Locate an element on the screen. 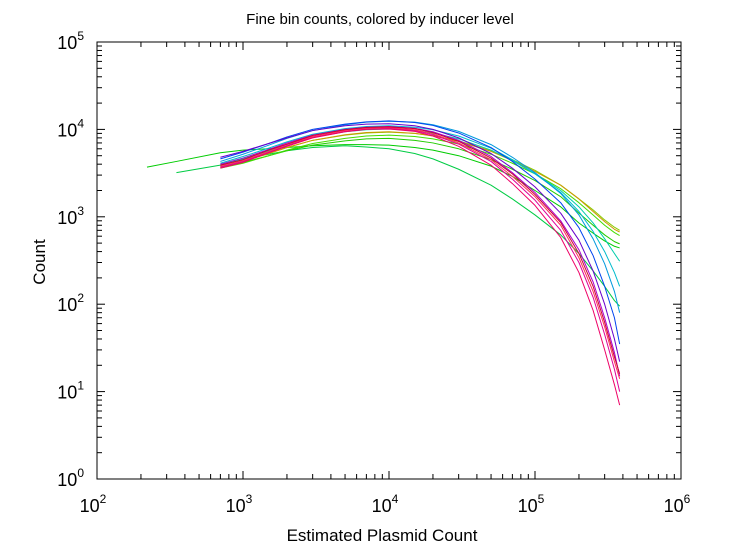 The height and width of the screenshot is (549, 750). y-axis-label: Count is located at coordinates (39, 262).